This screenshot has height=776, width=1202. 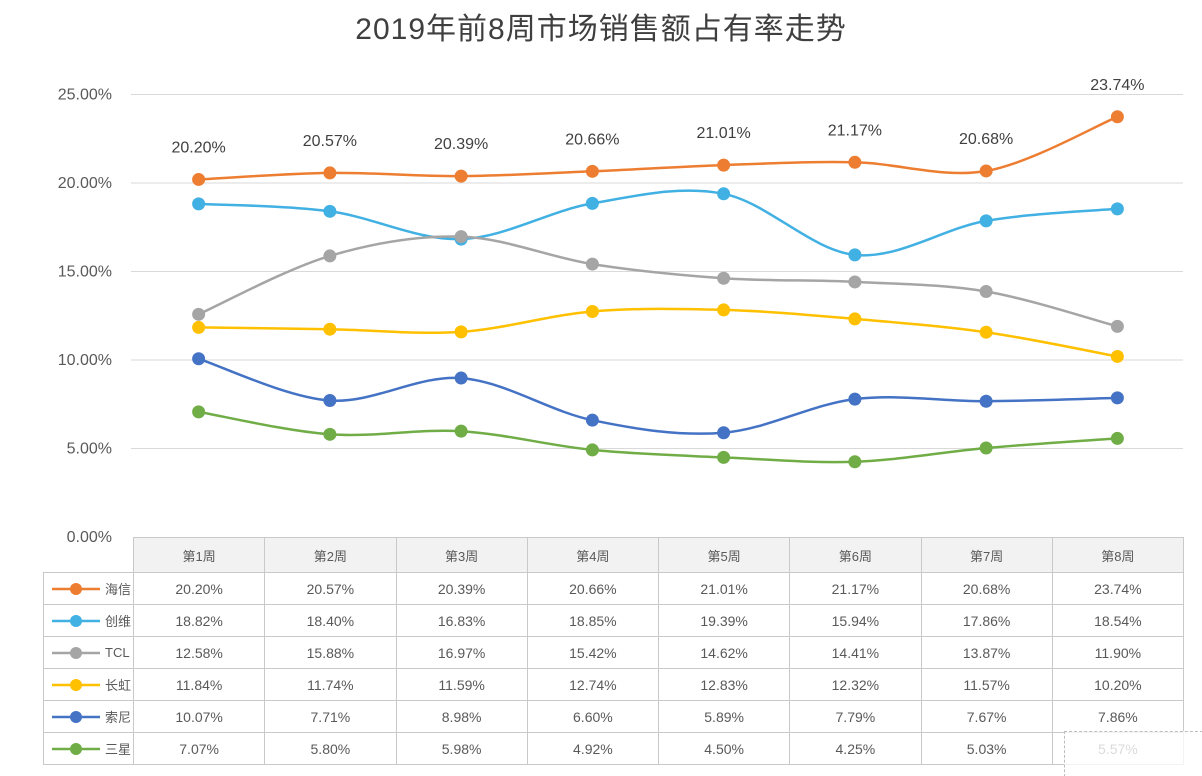 I want to click on data-label: 20.20%, so click(x=198, y=147).